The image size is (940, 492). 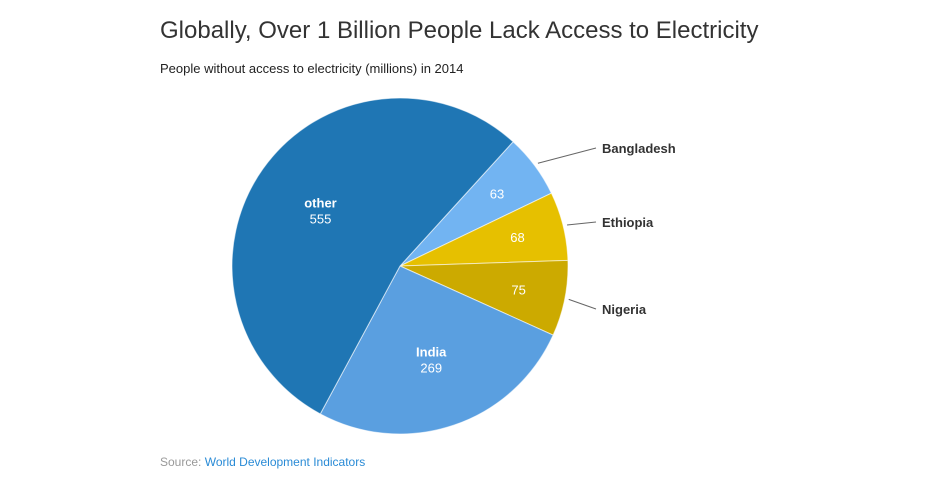 I want to click on slice-name-bangladesh: Bangladesh, so click(x=639, y=148).